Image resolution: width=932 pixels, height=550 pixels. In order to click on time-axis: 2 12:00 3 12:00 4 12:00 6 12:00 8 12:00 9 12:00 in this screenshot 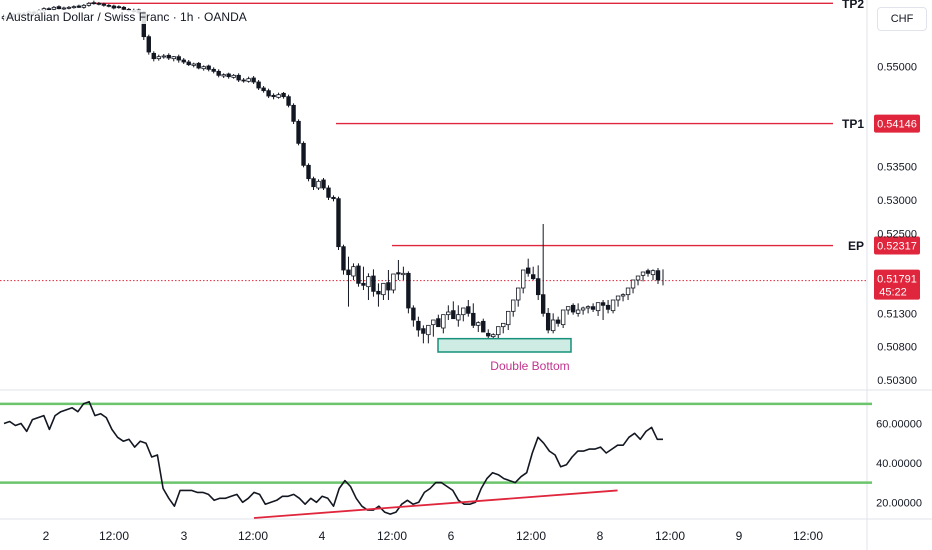, I will do `click(433, 536)`.